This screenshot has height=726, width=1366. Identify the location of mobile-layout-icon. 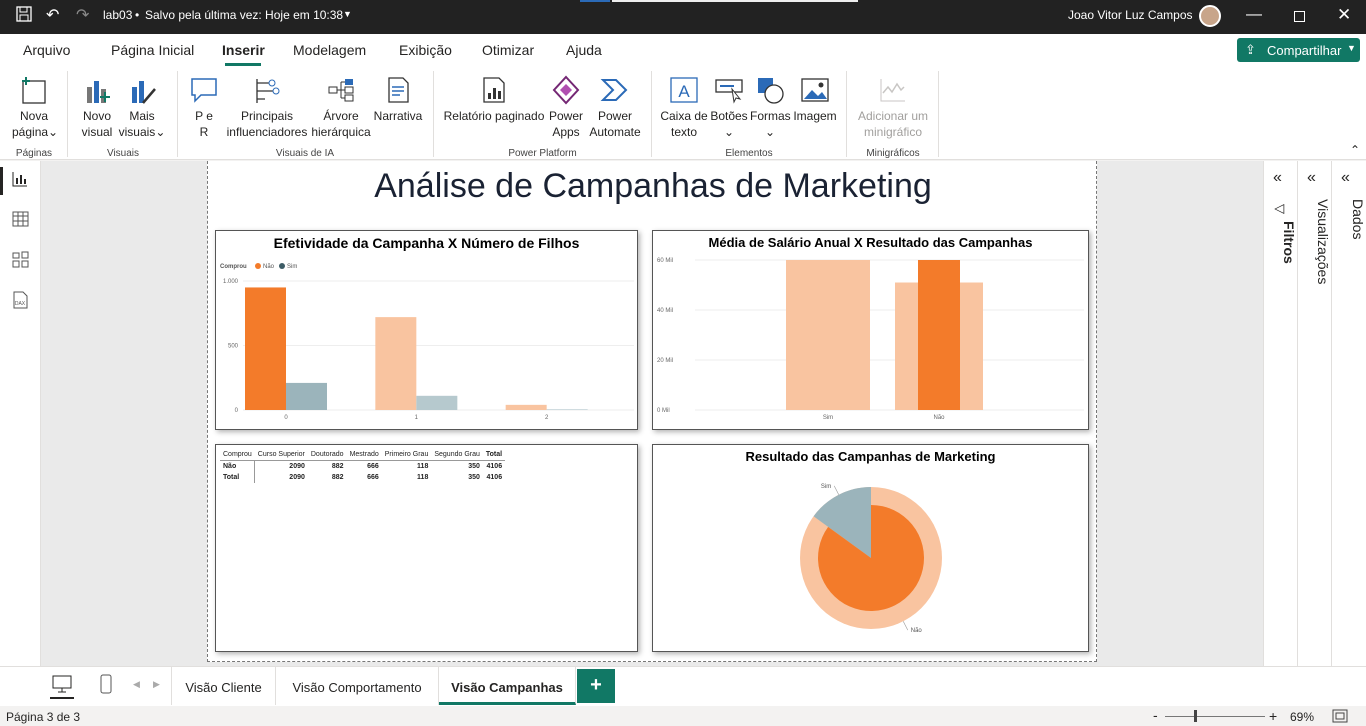
(106, 686).